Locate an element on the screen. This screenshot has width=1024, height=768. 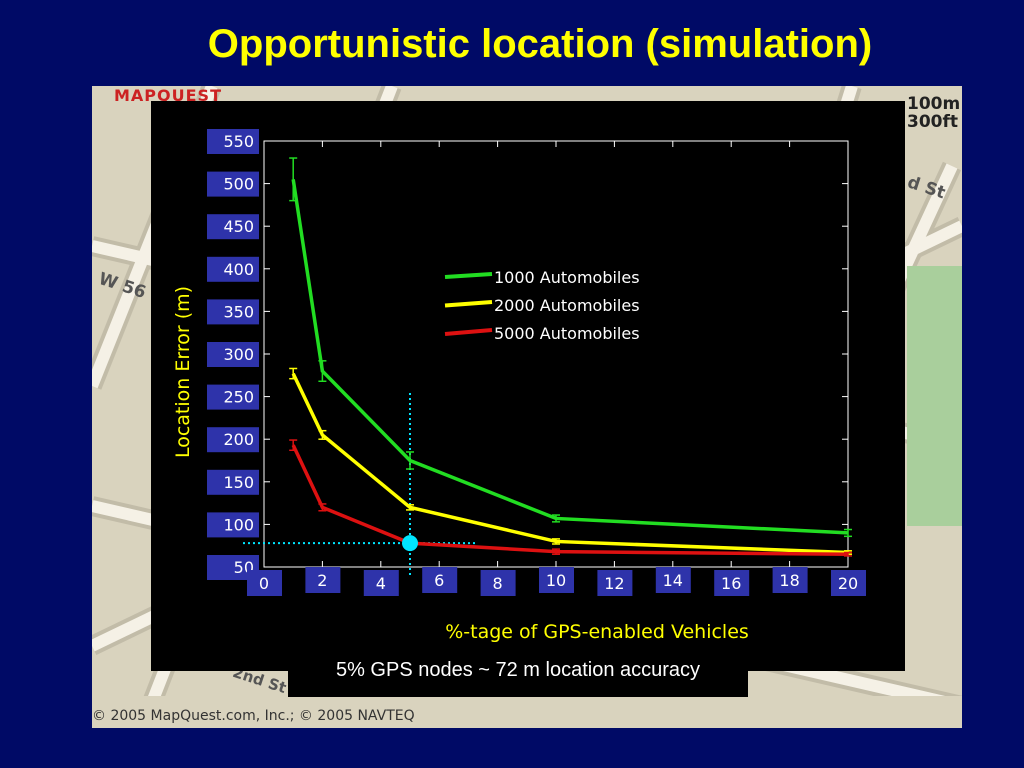
y-tick-label: 200 is located at coordinates (238, 439).